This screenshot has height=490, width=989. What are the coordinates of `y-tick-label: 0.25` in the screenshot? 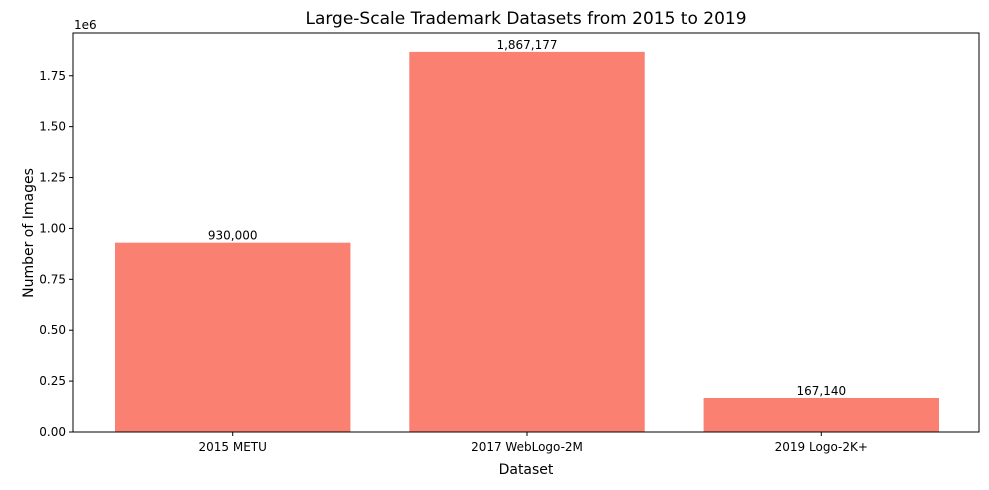 It's located at (52, 381).